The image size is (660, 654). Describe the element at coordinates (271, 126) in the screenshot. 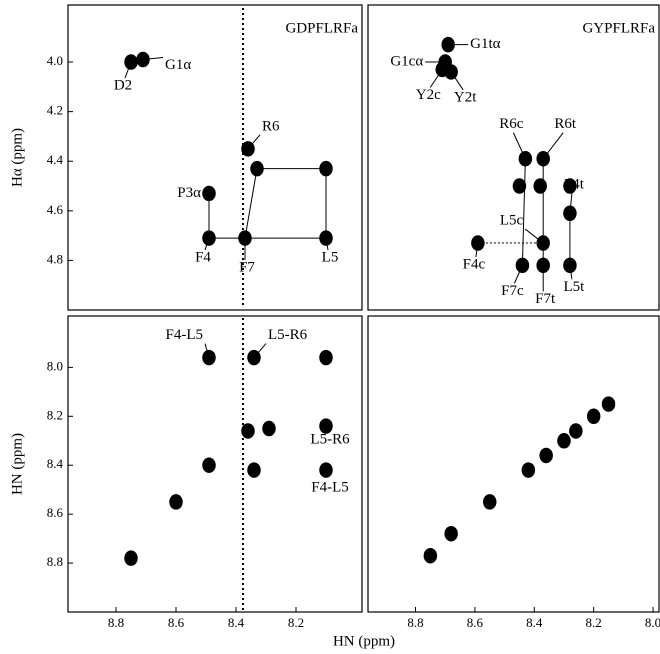

I see `peak-label: R6` at that location.